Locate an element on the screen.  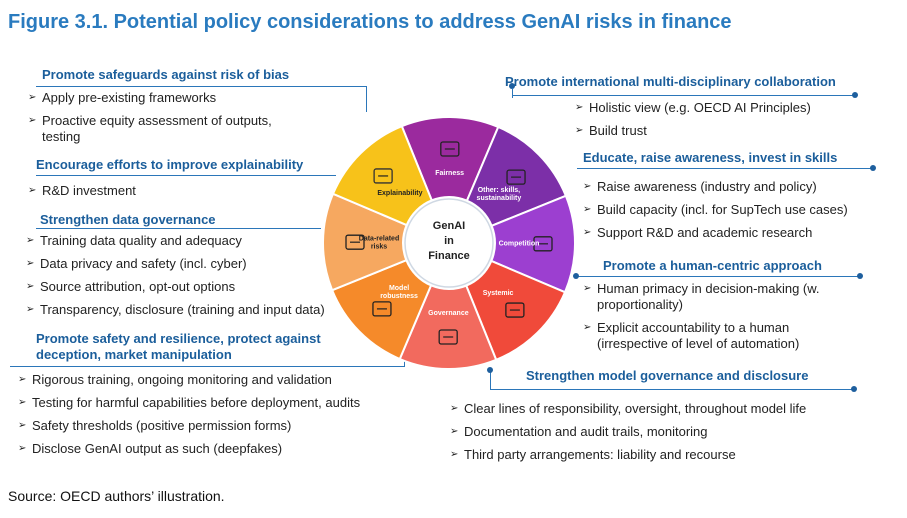
people-battery-icon is located at coordinates (516, 177).